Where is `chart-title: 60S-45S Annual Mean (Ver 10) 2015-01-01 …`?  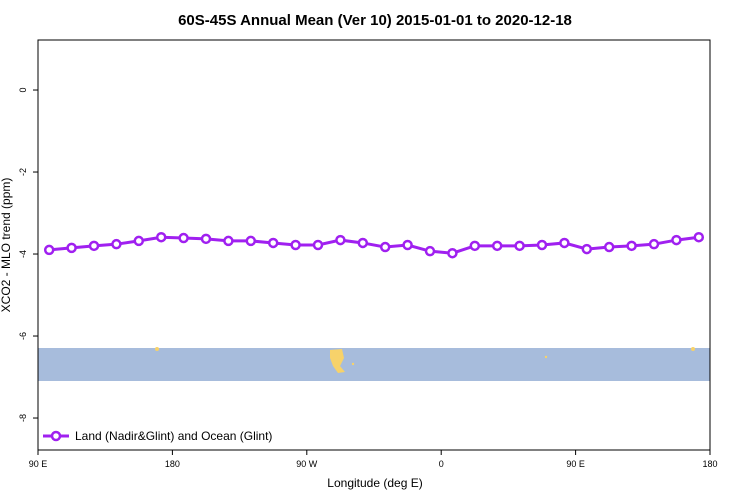
chart-title: 60S-45S Annual Mean (Ver 10) 2015-01-01 … is located at coordinates (375, 20).